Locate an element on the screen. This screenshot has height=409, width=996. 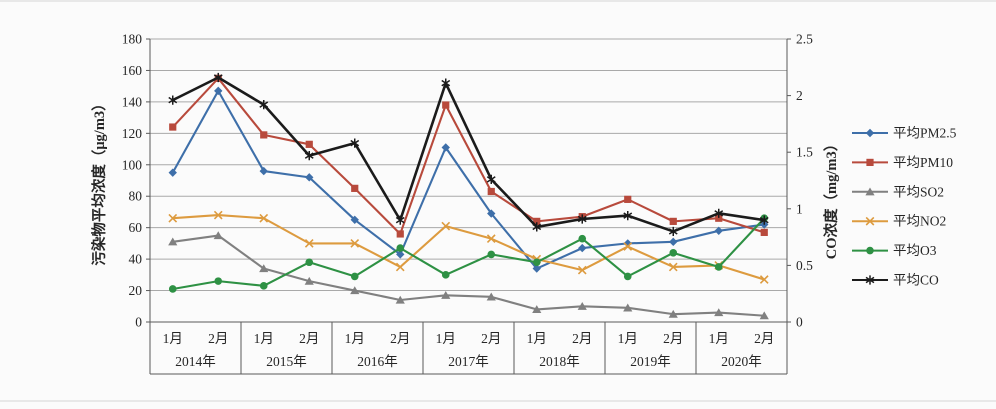
legend-item-平均PM10: 平均PM10 is located at coordinates (902, 162).